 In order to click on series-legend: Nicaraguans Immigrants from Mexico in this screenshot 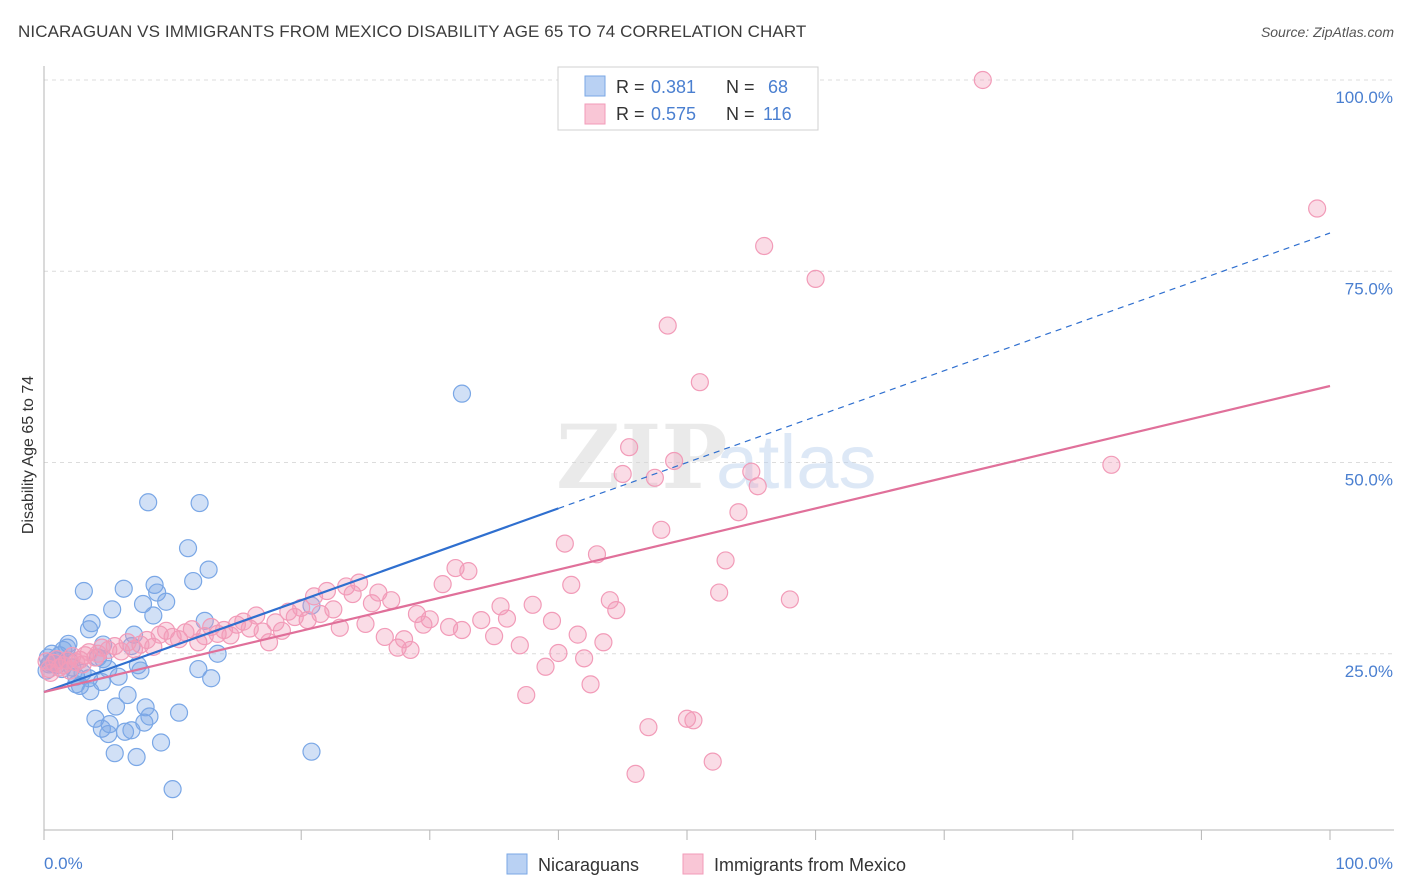, I will do `click(706, 864)`.